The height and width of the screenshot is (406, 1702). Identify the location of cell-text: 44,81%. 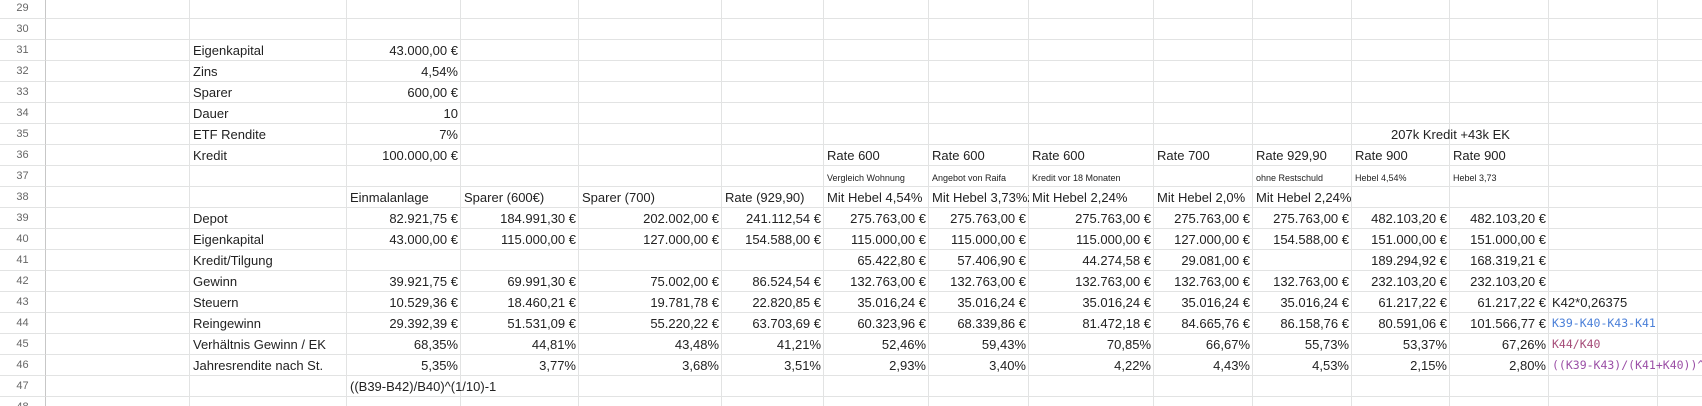
(553, 344).